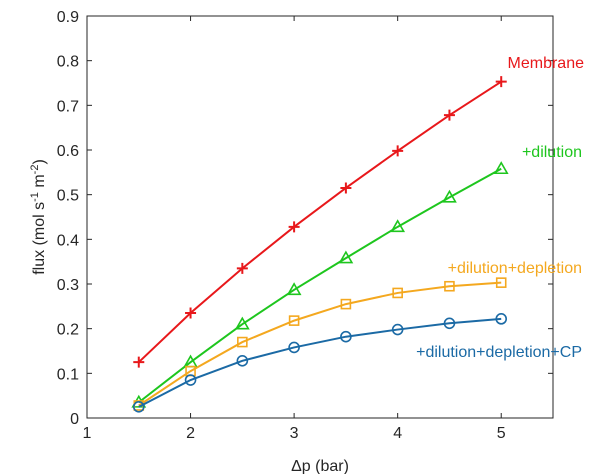  I want to click on y-axis-label-mid: m, so click(39, 183).